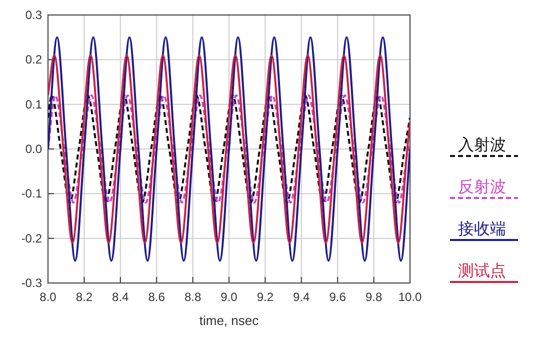 This screenshot has width=548, height=348. Describe the element at coordinates (410, 297) in the screenshot. I see `x-tick-label: 10.0` at that location.